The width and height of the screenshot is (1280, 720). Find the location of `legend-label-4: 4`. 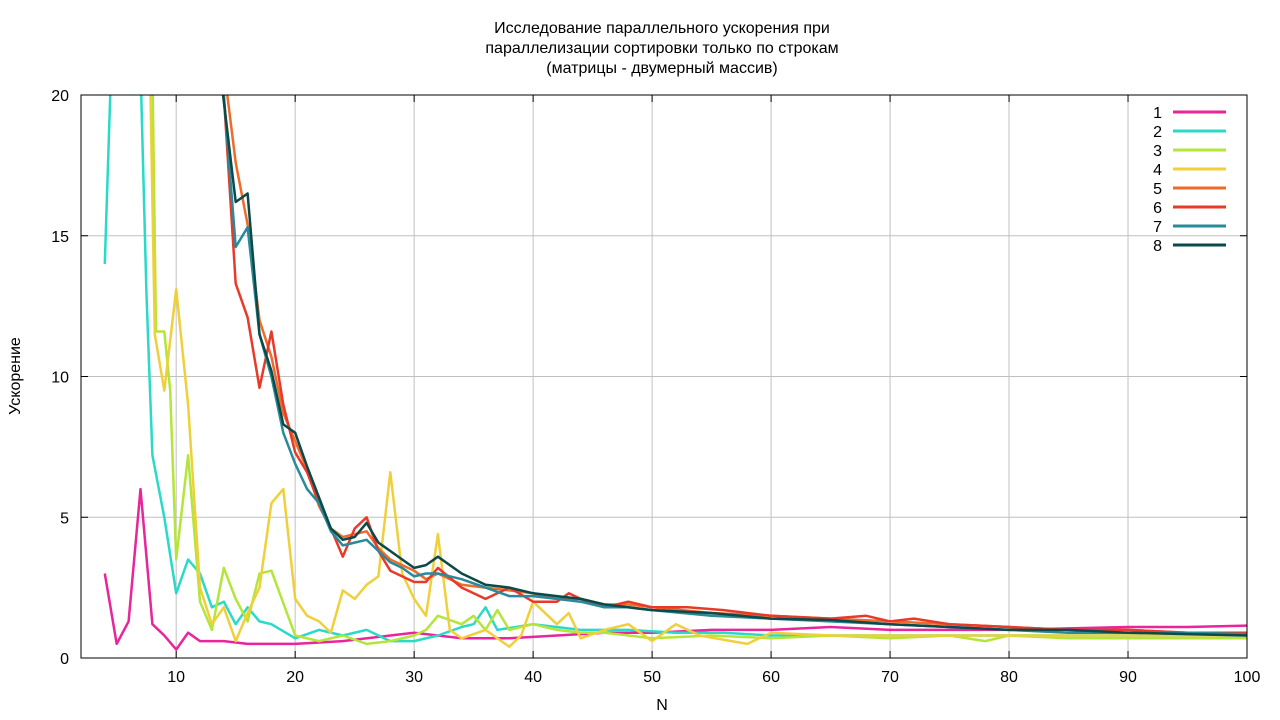

legend-label-4: 4 is located at coordinates (1157, 170).